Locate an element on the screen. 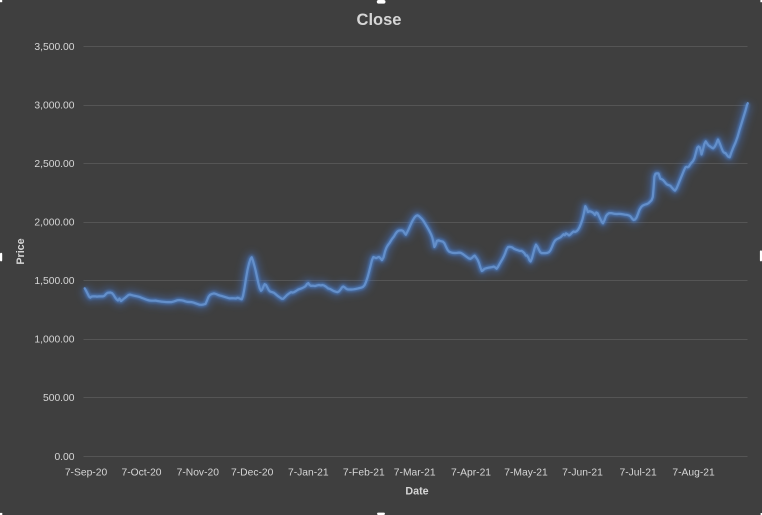  svg-text: 7-Nov-20 is located at coordinates (198, 473).